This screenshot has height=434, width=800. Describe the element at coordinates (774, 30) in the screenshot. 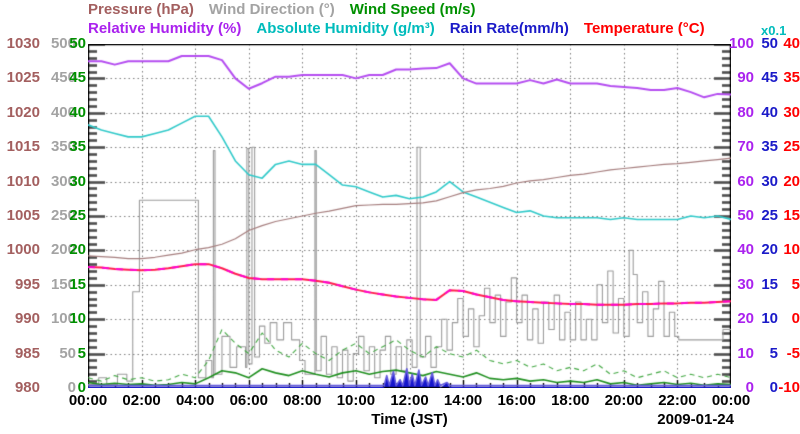

I see `axis-multiplier-note: x0.1` at that location.